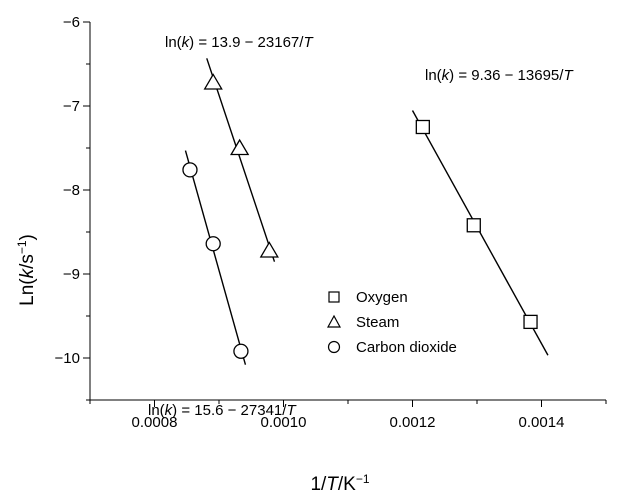 The height and width of the screenshot is (498, 622). What do you see at coordinates (71, 106) in the screenshot?
I see `y-tick-label: −7` at bounding box center [71, 106].